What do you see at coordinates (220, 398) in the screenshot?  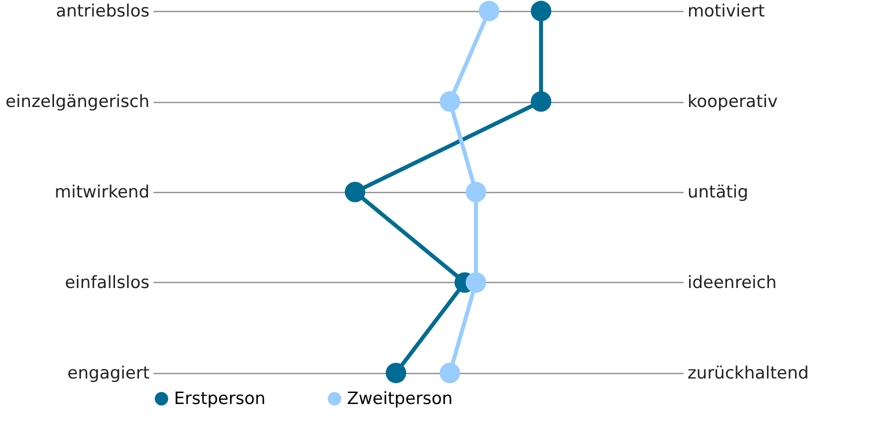 I see `legend-label: Erstperson` at bounding box center [220, 398].